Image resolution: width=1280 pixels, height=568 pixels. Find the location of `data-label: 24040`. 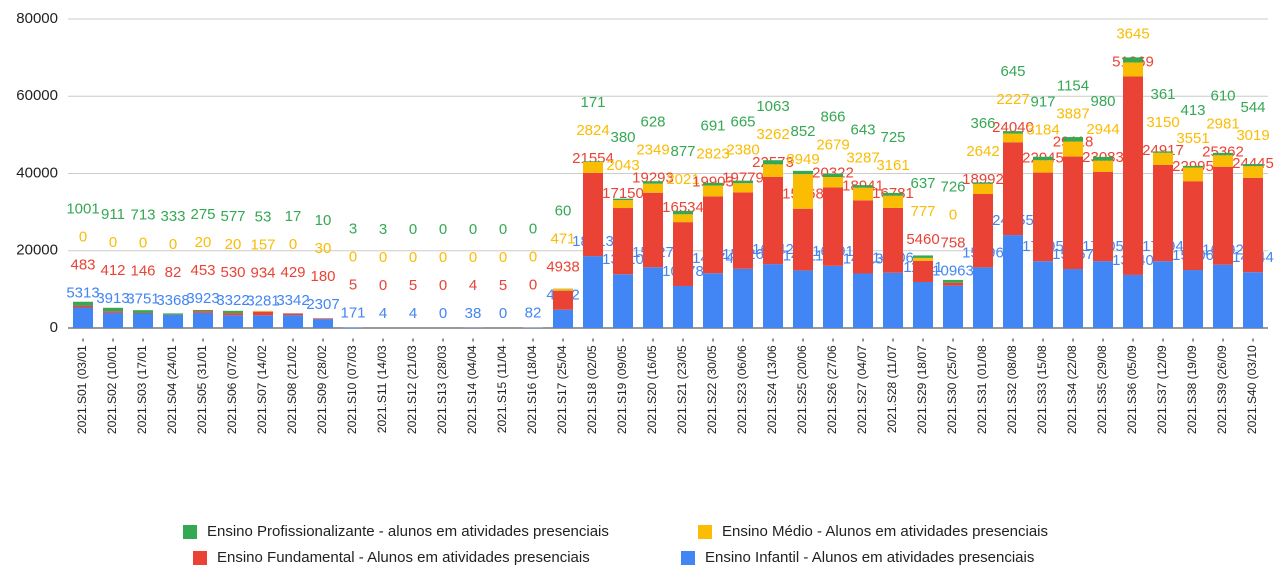

data-label: 24040 is located at coordinates (1013, 127).